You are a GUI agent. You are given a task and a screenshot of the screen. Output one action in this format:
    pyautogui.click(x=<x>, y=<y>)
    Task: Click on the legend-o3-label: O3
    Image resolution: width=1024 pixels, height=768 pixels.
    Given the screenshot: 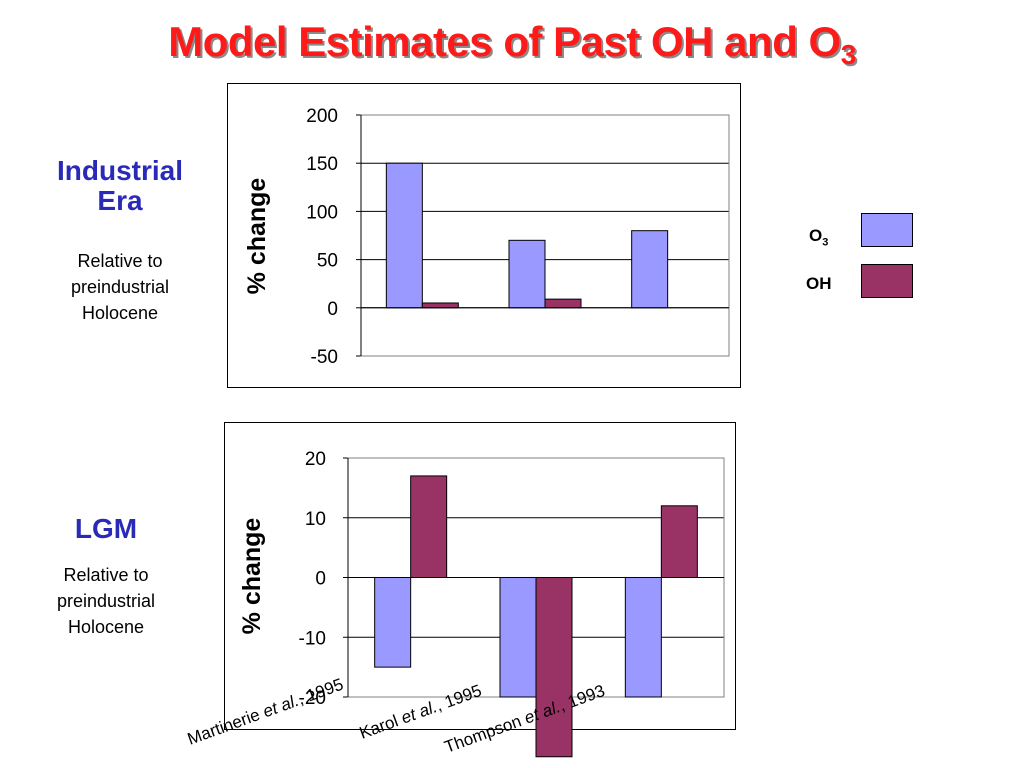 What is the action you would take?
    pyautogui.click(x=818, y=237)
    